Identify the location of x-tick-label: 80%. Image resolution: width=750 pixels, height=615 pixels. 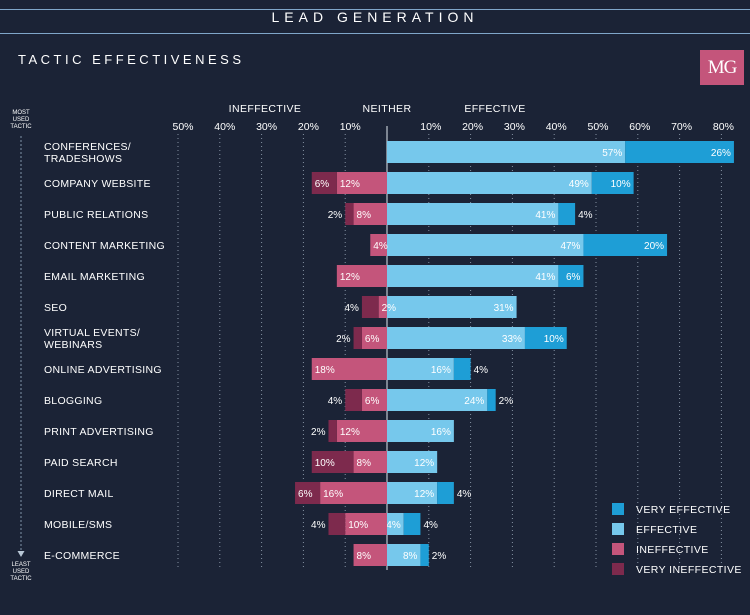
(723, 127).